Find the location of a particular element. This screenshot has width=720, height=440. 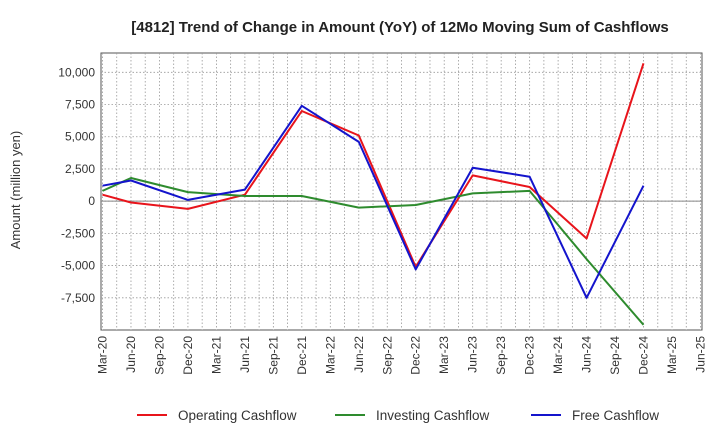

x-tick-label: Jun-24 is located at coordinates (587, 354).